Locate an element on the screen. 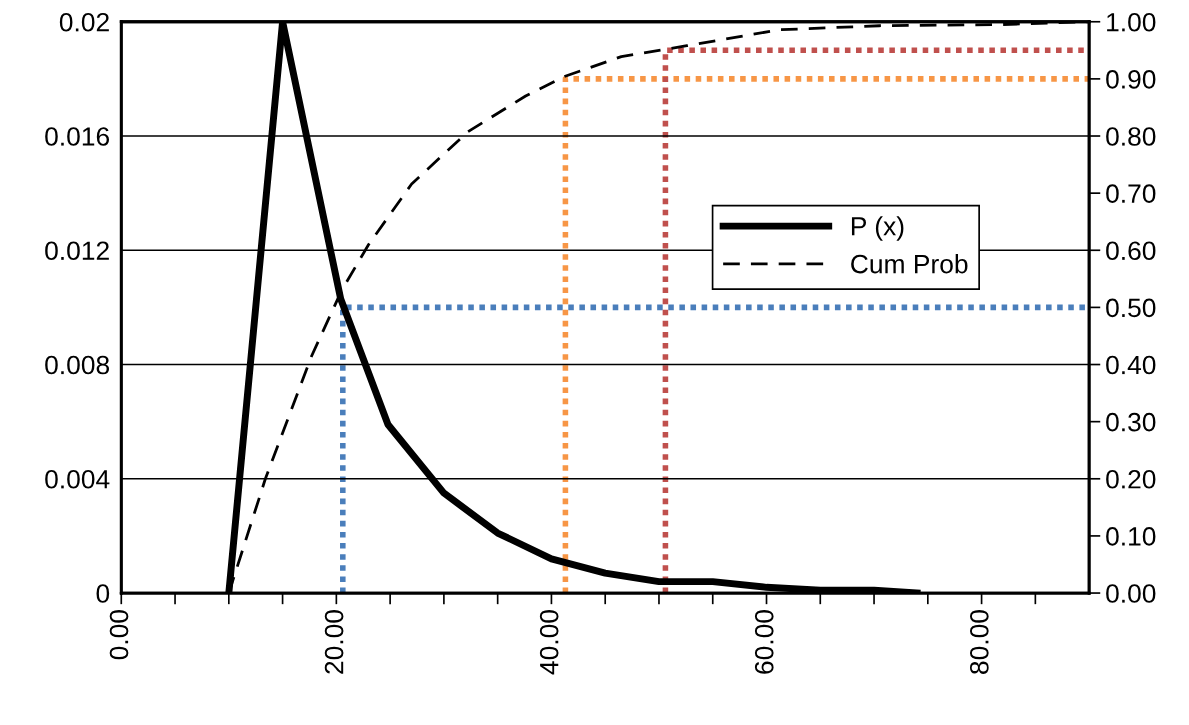 The width and height of the screenshot is (1189, 725). x-tick-label: 80.00 is located at coordinates (979, 642).